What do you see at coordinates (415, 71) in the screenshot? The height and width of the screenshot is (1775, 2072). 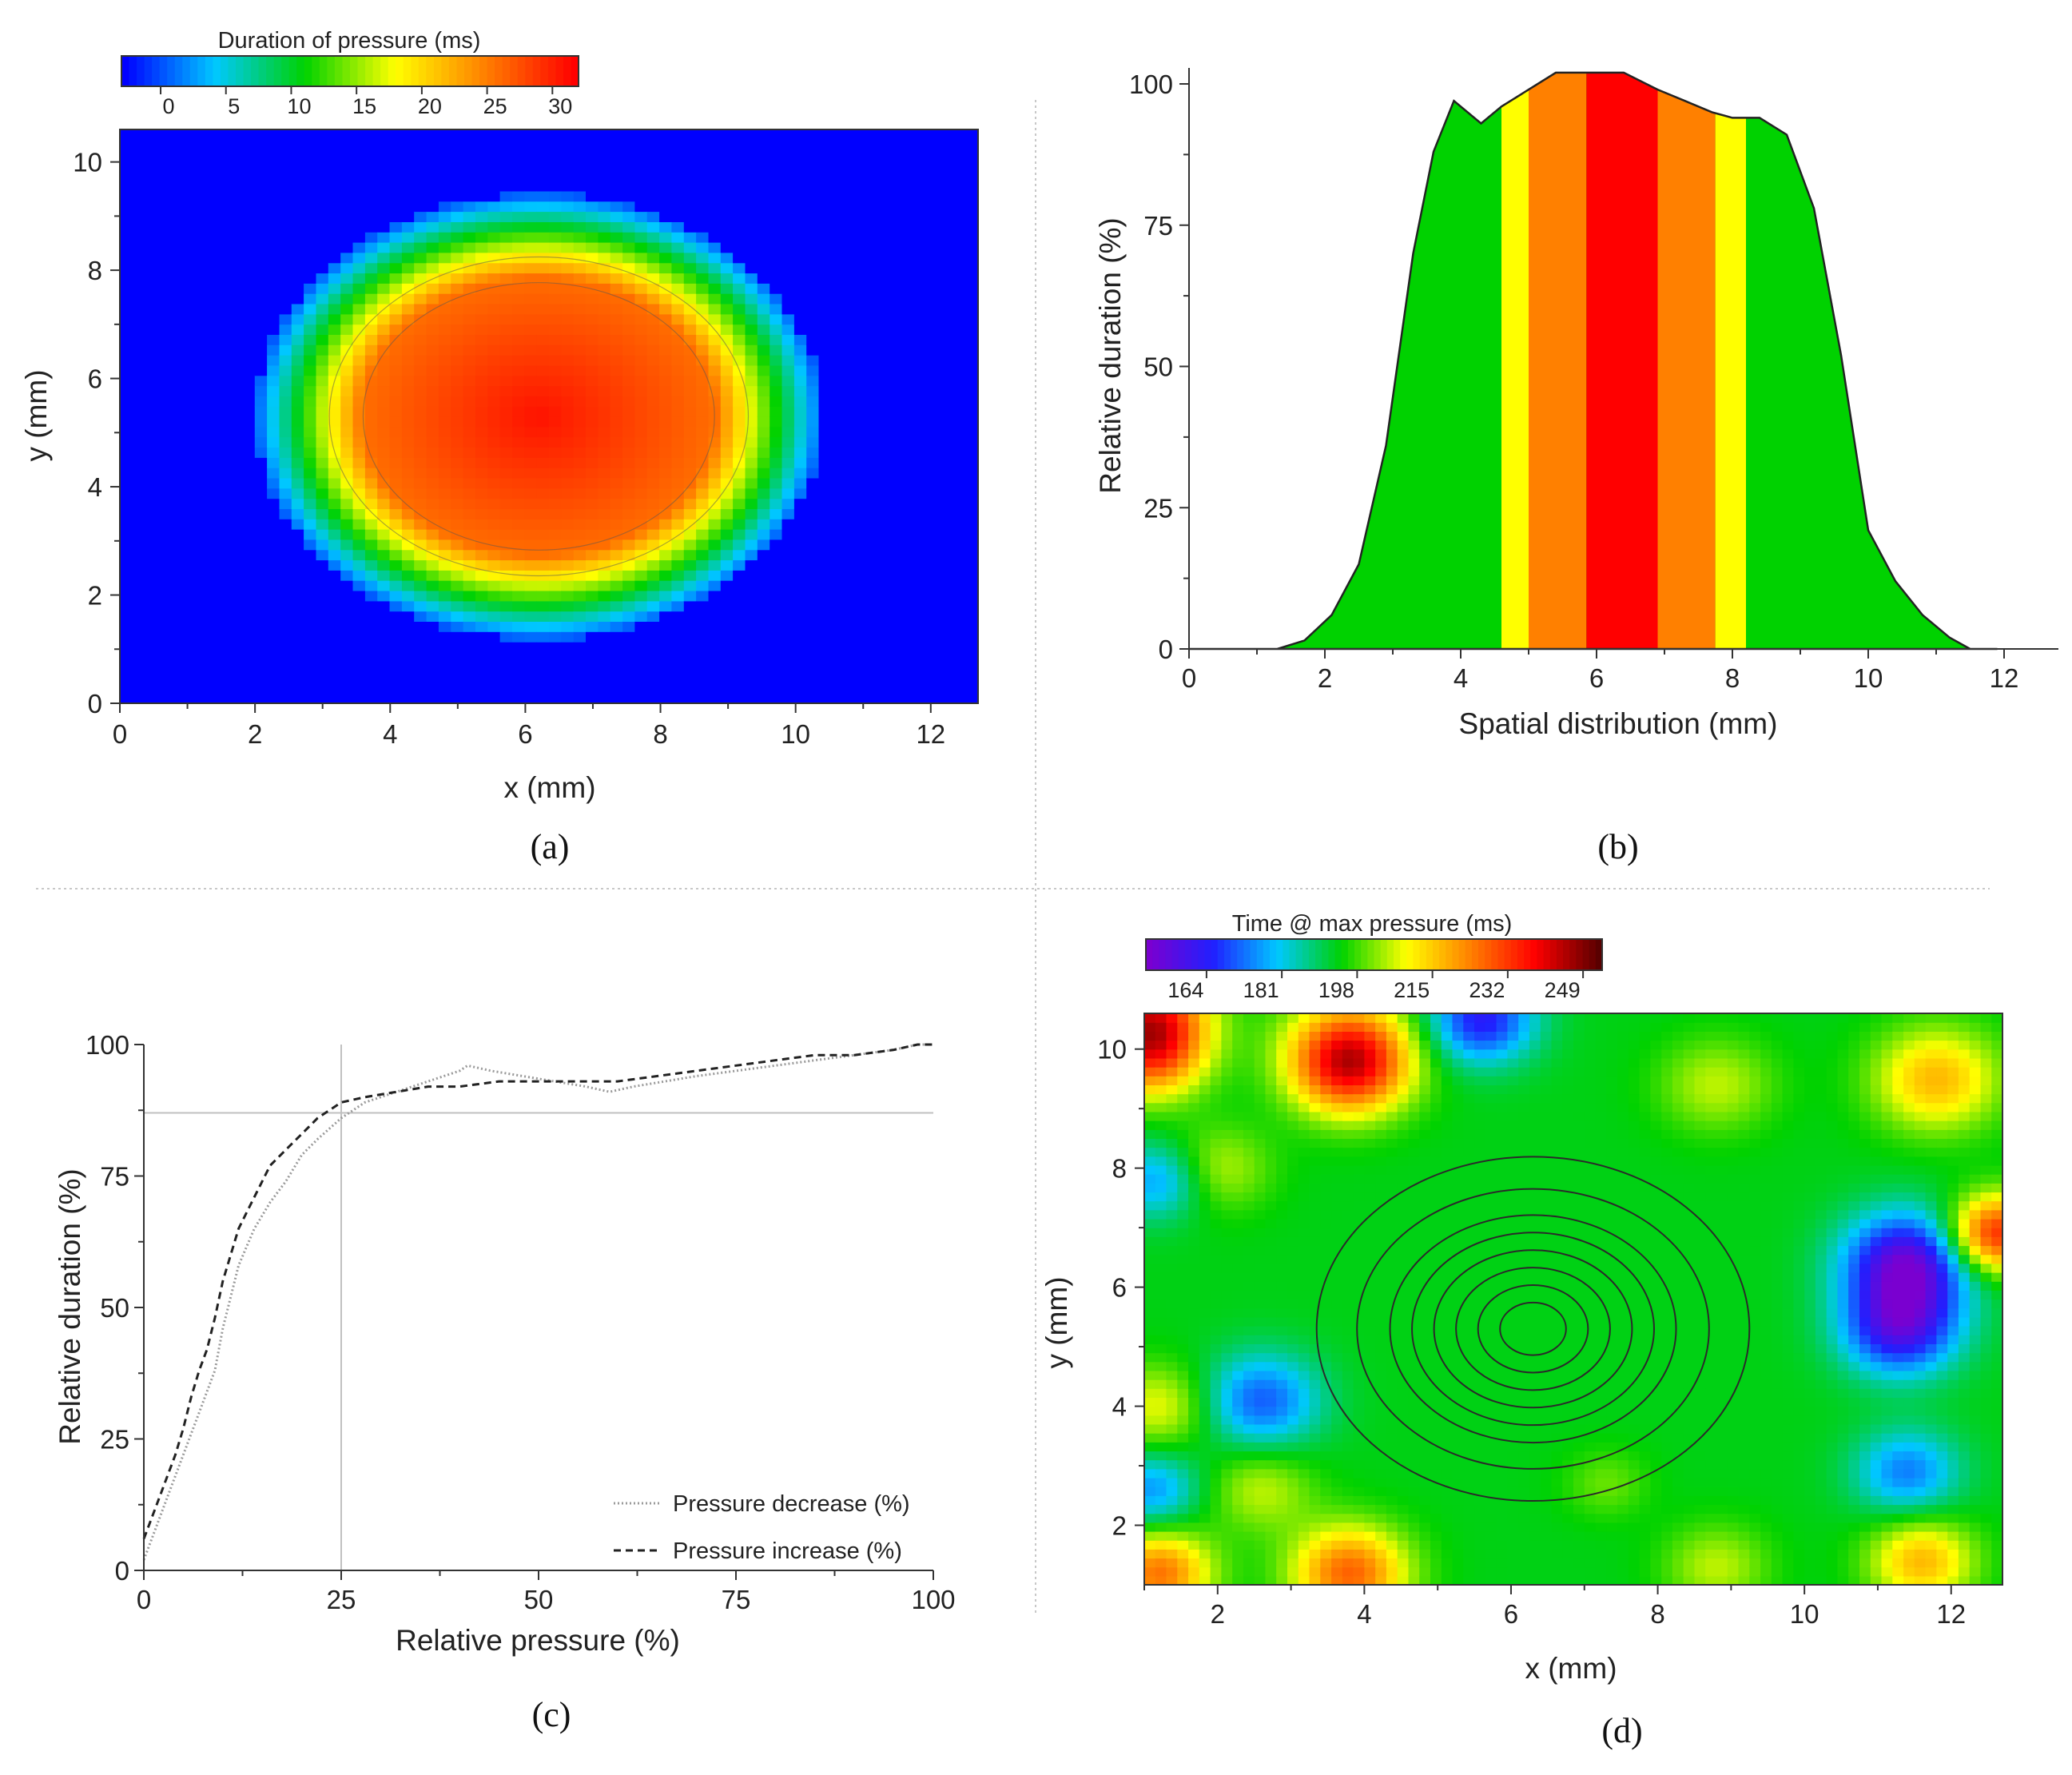 I see `colorbar-segment` at bounding box center [415, 71].